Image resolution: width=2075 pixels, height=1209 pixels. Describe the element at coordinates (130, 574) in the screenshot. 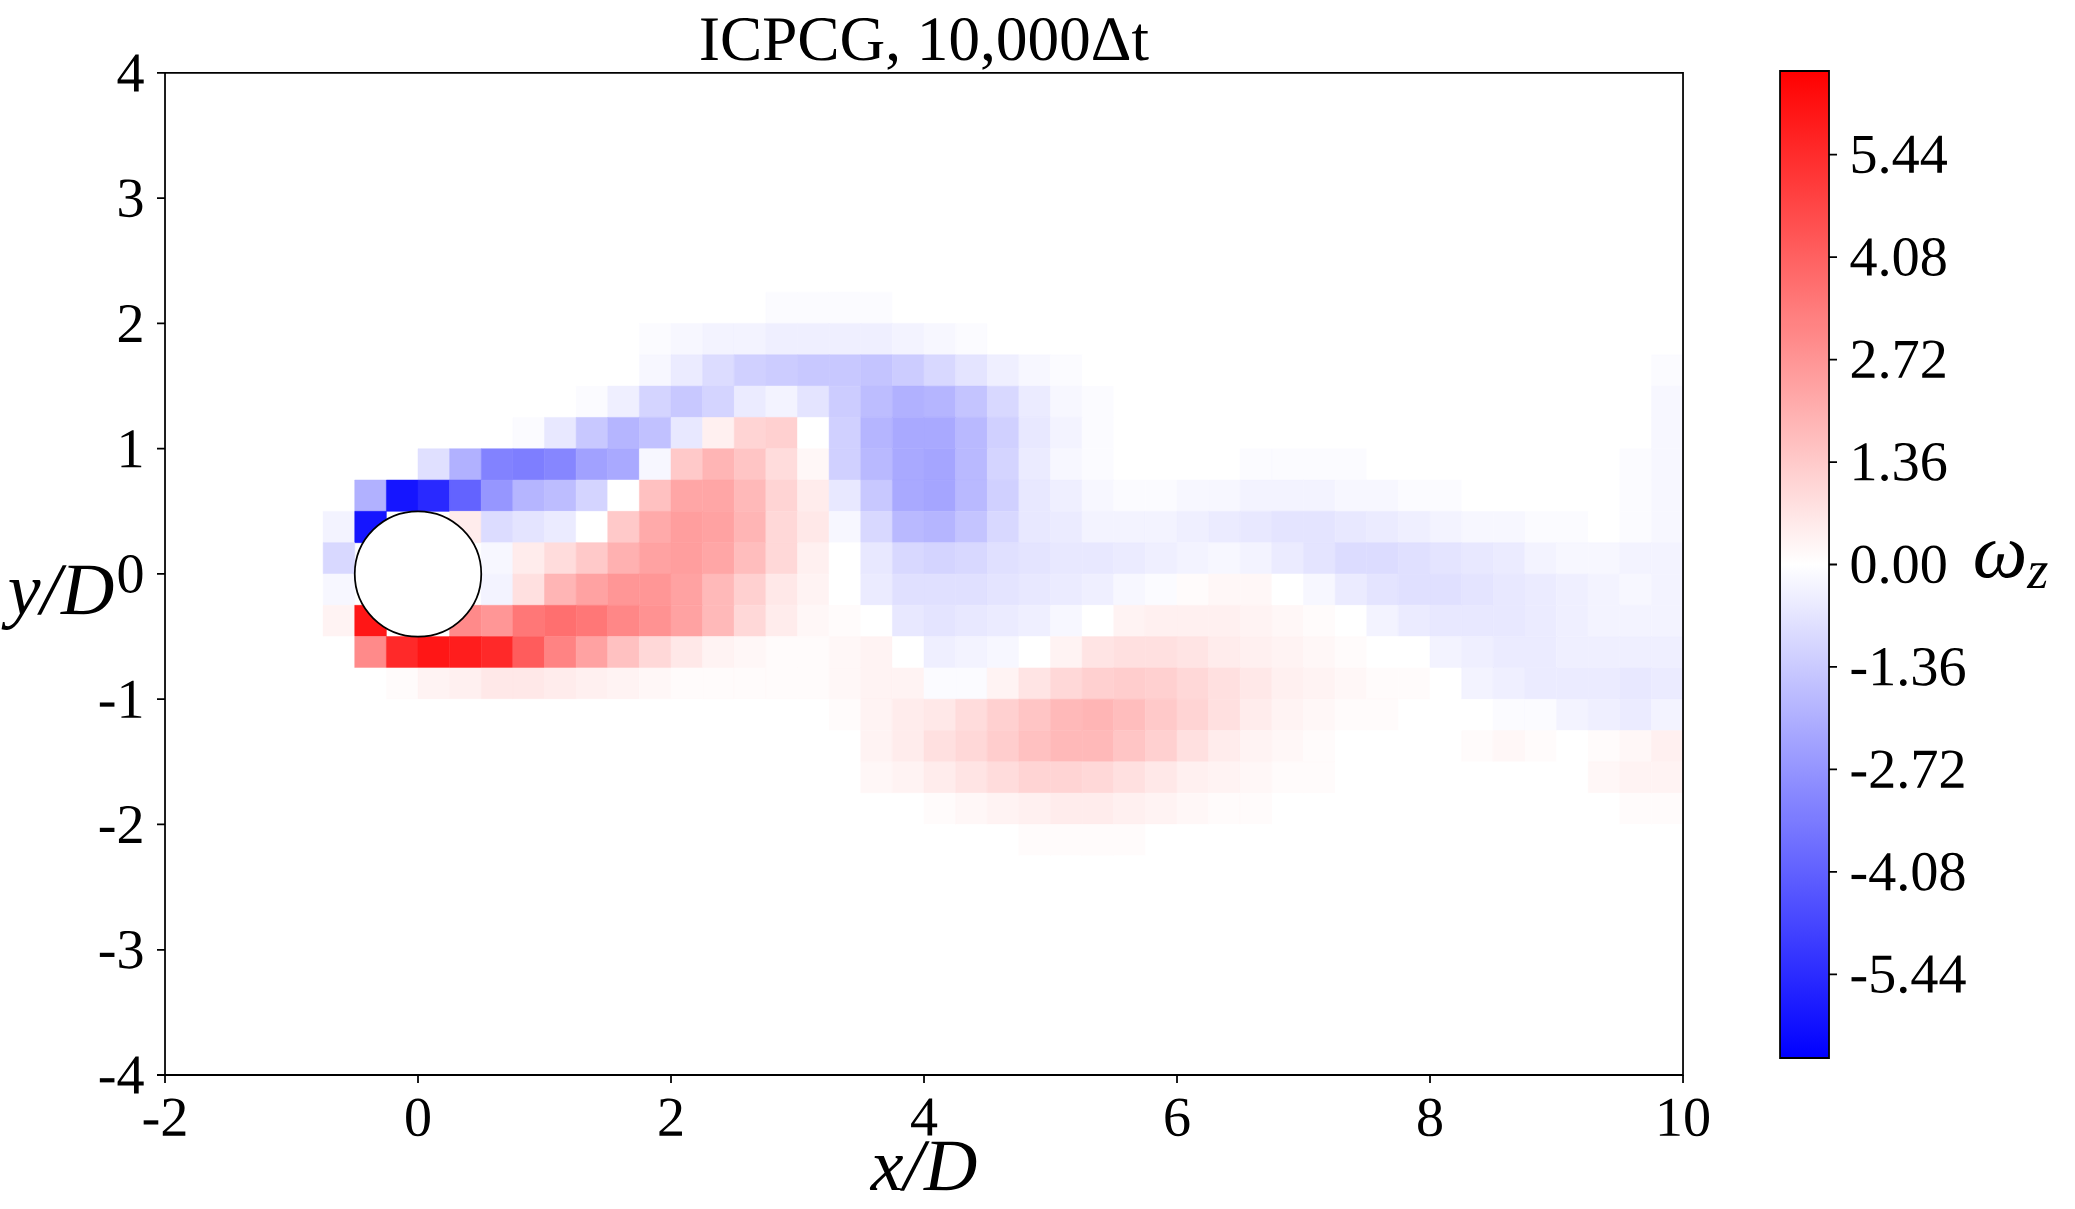

I see `y-tick-label: 0` at that location.